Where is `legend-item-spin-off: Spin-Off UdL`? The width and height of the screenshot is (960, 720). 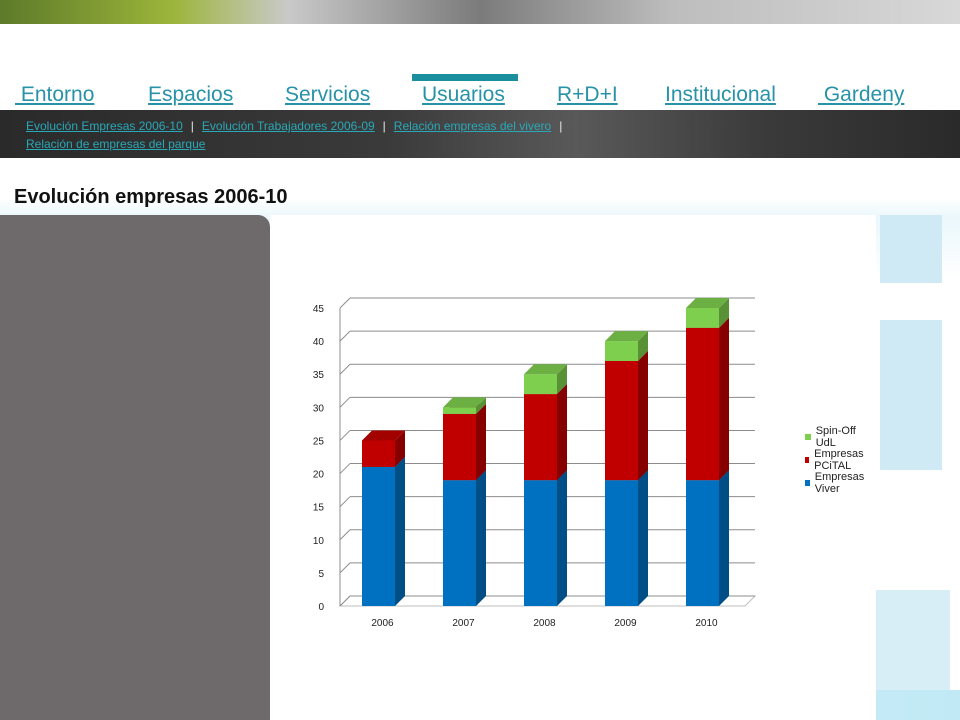 legend-item-spin-off: Spin-Off UdL is located at coordinates (840, 436).